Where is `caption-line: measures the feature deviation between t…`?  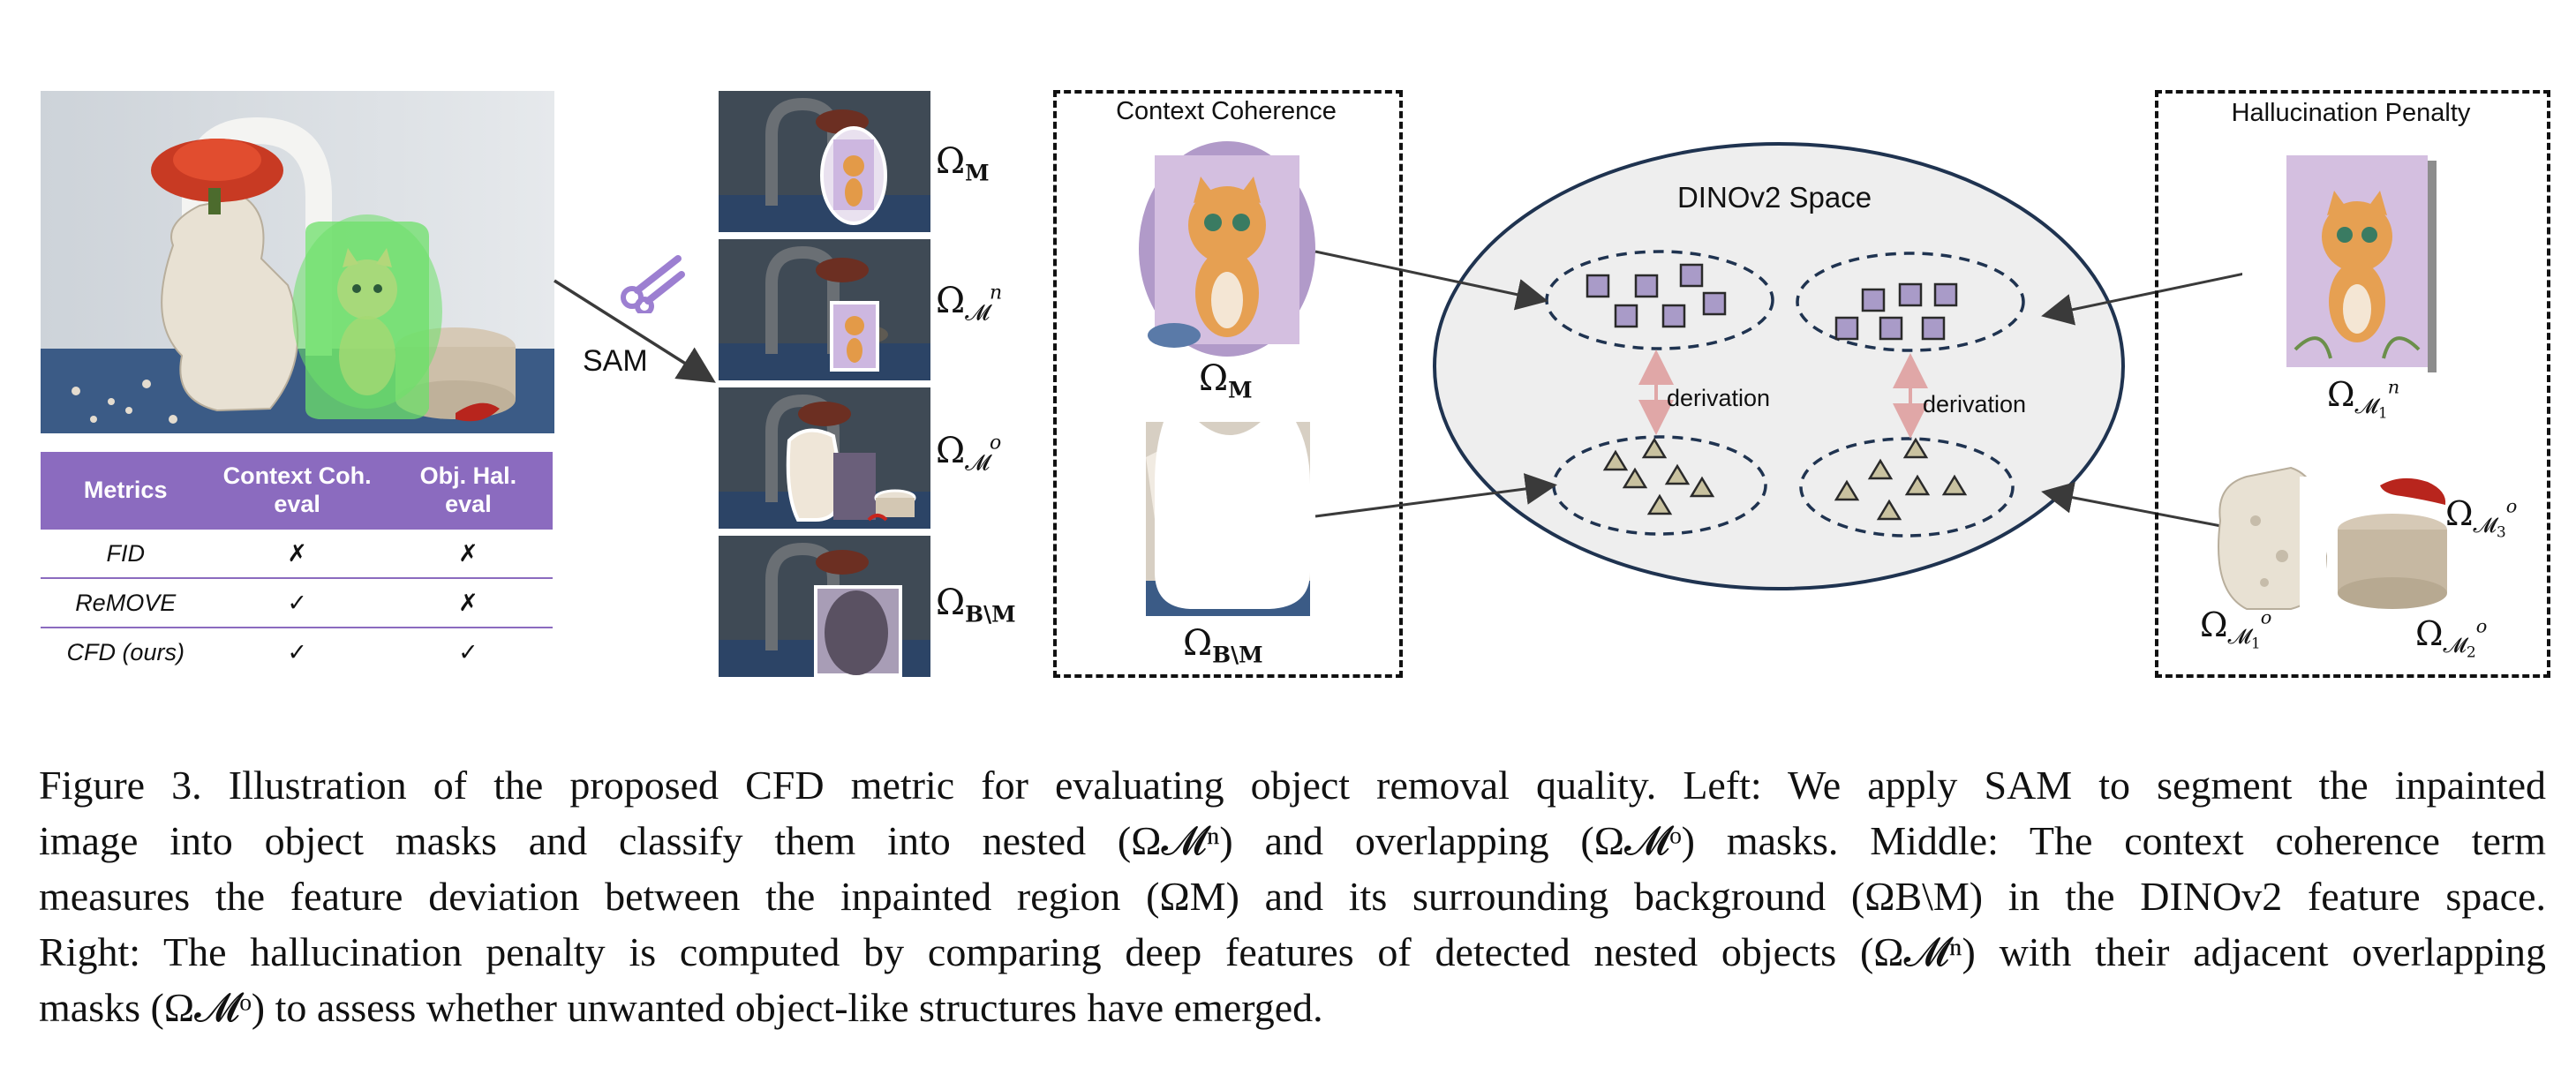 caption-line: measures the feature deviation between t… is located at coordinates (1292, 896).